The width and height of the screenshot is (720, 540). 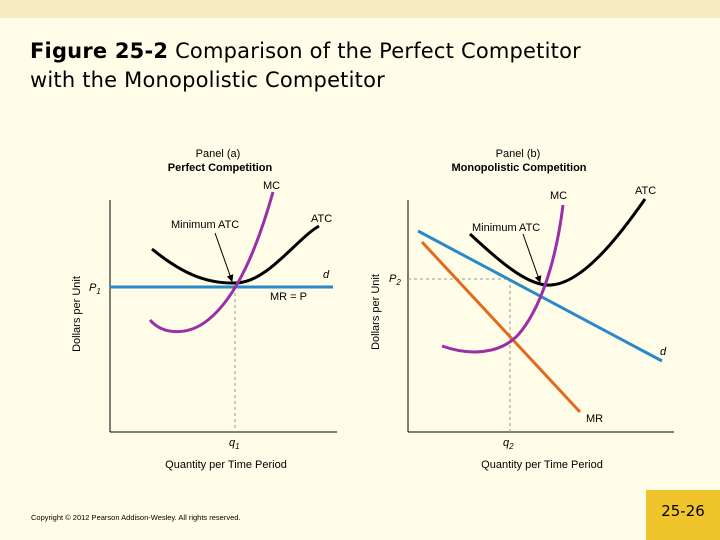 I want to click on slide-number-box: 25-26, so click(x=683, y=515).